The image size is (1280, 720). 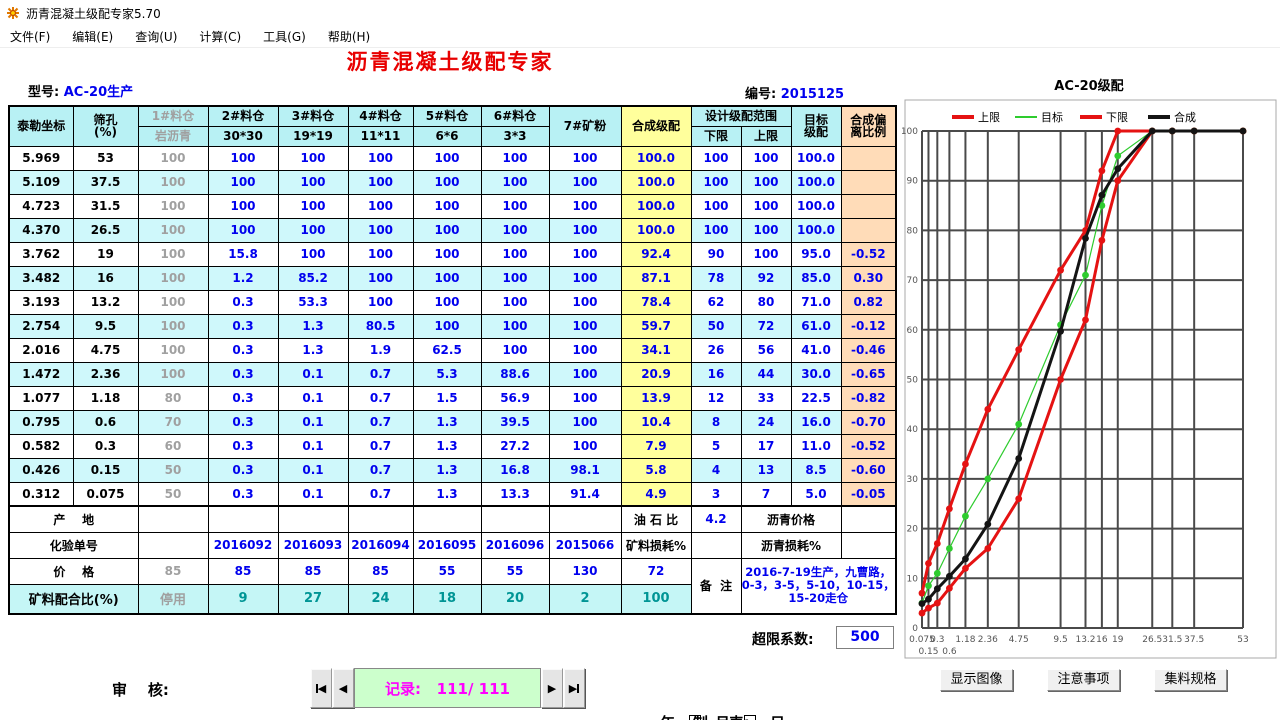 What do you see at coordinates (716, 374) in the screenshot?
I see `lower-cell: 16` at bounding box center [716, 374].